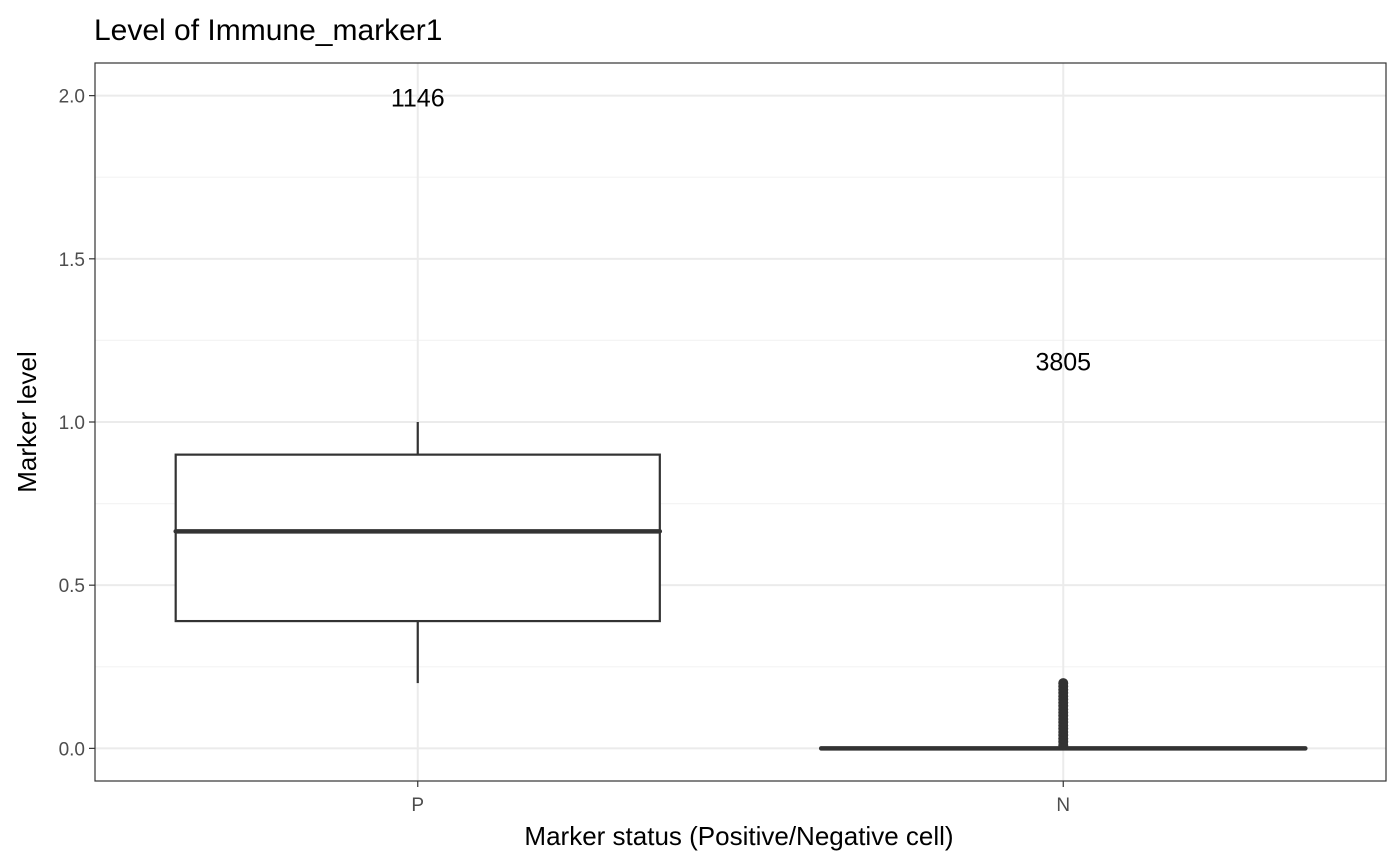 The width and height of the screenshot is (1400, 866). What do you see at coordinates (72, 97) in the screenshot?
I see `y-tick-label: 2.0` at bounding box center [72, 97].